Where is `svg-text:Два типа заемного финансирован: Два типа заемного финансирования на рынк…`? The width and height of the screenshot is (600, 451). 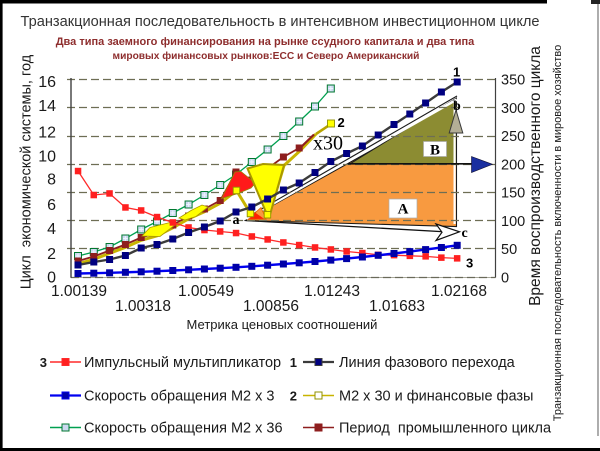
svg-text:Два типа заемного финансирован: Два типа заемного финансирования на рынк… is located at coordinates (265, 42).